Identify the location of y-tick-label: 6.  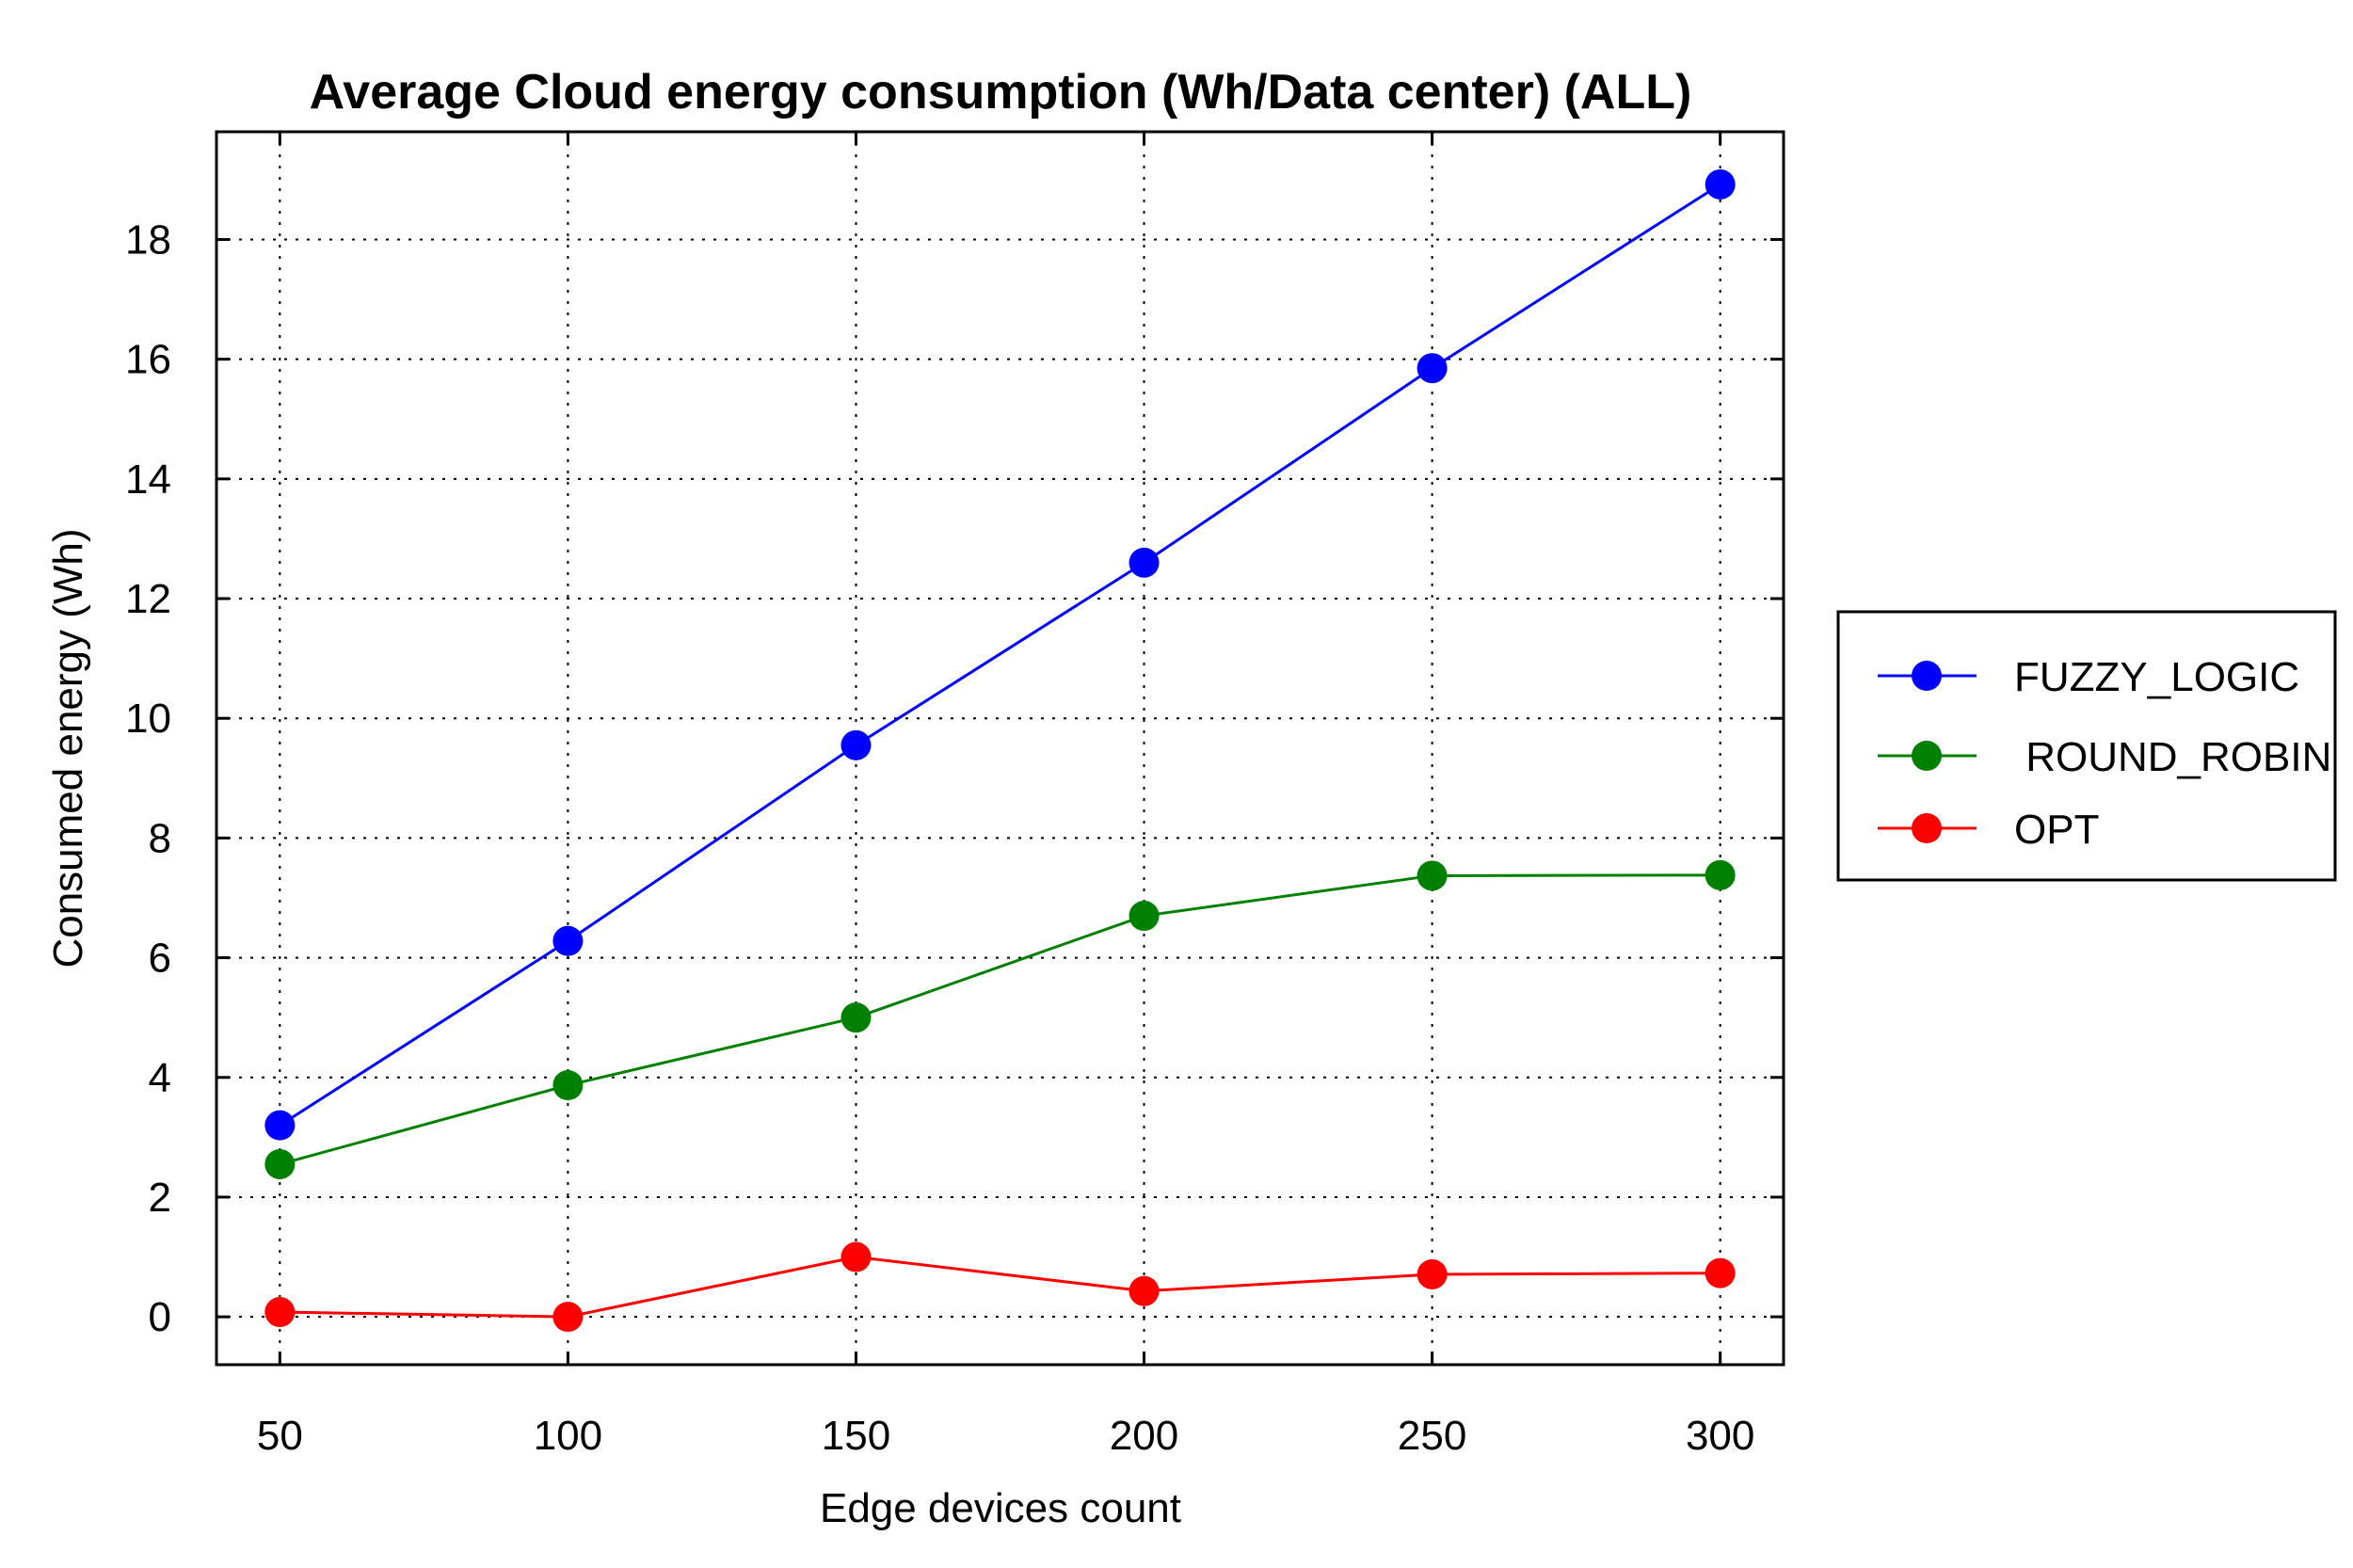
(160, 959).